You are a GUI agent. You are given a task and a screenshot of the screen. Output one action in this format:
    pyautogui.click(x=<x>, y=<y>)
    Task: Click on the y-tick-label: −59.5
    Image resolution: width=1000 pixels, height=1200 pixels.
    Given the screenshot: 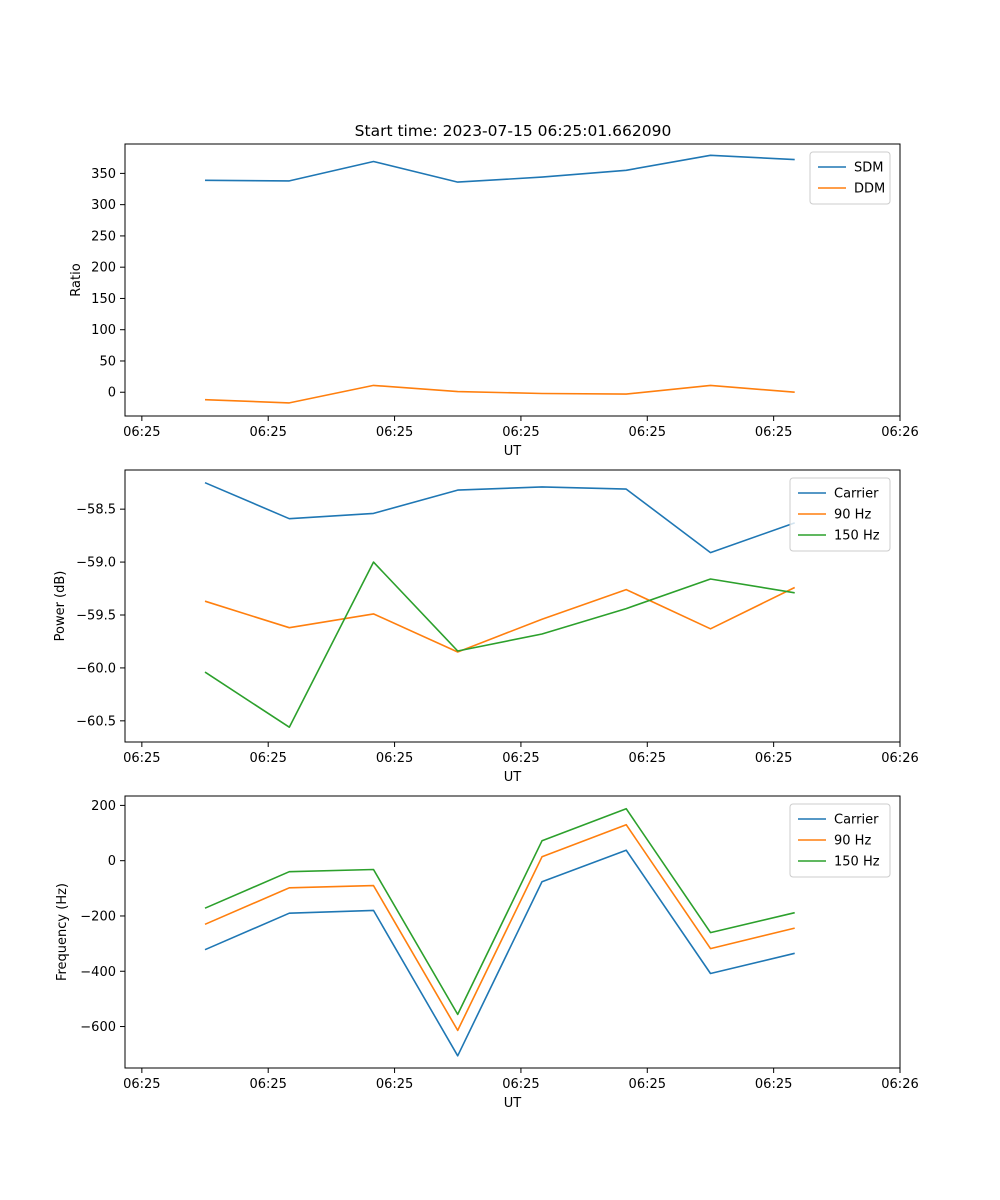 What is the action you would take?
    pyautogui.click(x=96, y=615)
    